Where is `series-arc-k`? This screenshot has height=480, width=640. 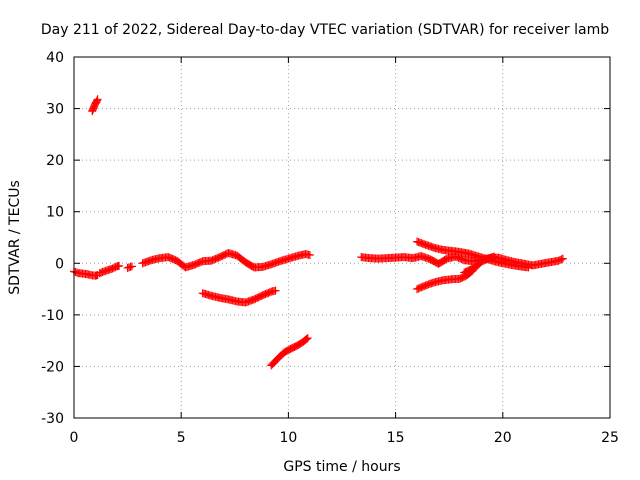 series-arc-k is located at coordinates (479, 264).